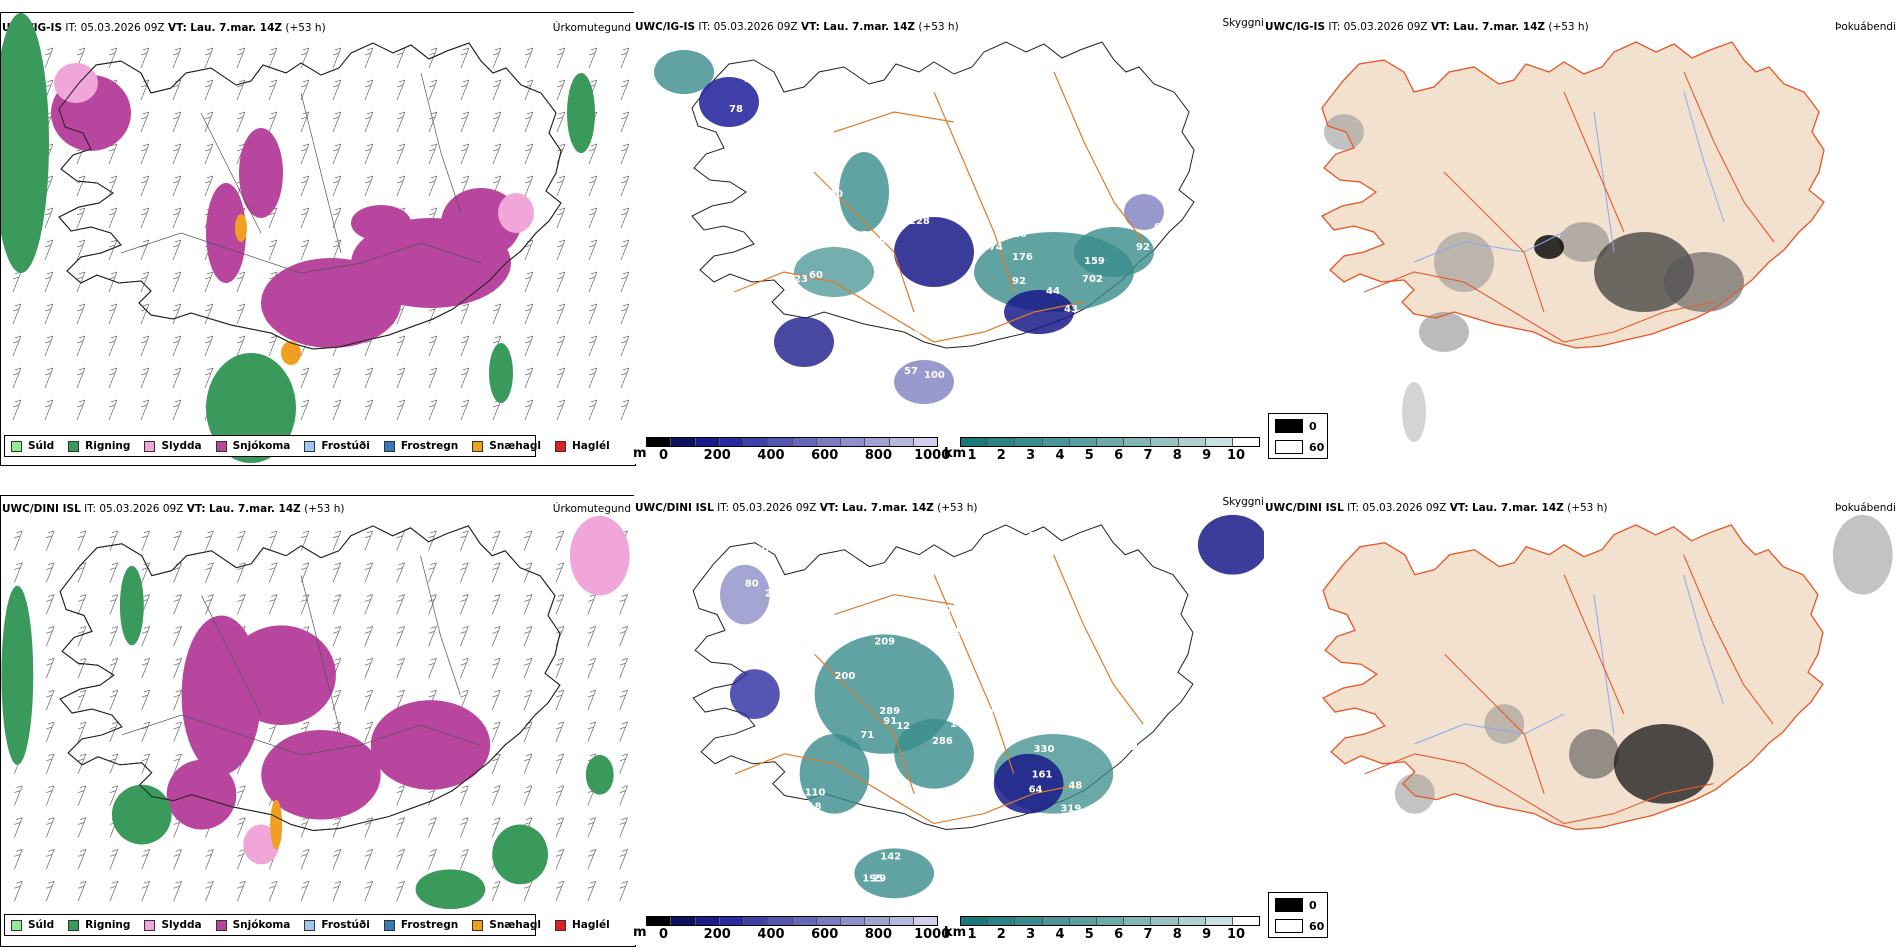 This screenshot has width=1900, height=950. Describe the element at coordinates (771, 934) in the screenshot. I see `colorbar-tick-label: 400` at that location.